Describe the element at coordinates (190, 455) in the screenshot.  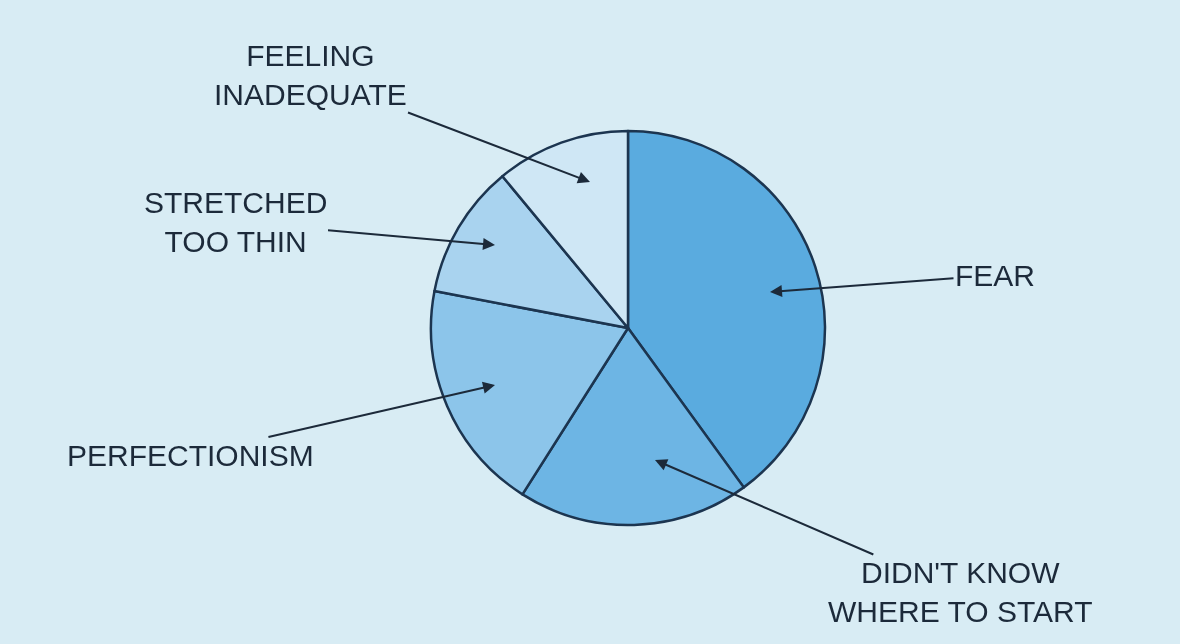
I see `slice-label: PERFECTIONISM` at that location.